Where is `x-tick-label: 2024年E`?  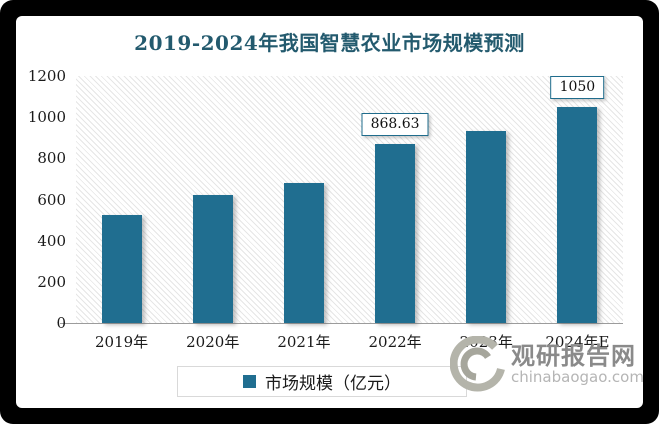
x-tick-label: 2024年E is located at coordinates (577, 342).